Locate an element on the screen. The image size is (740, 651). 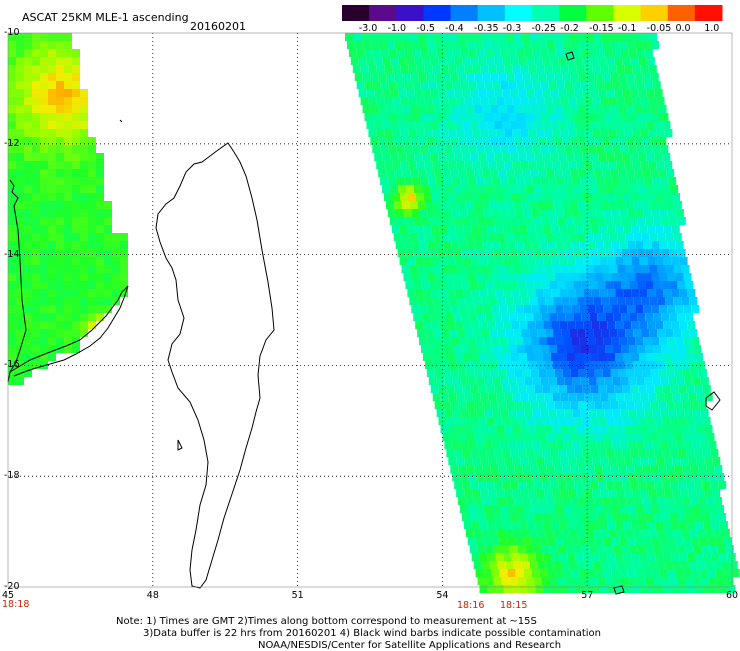
colorbar-tick: -0.35 is located at coordinates (486, 28).